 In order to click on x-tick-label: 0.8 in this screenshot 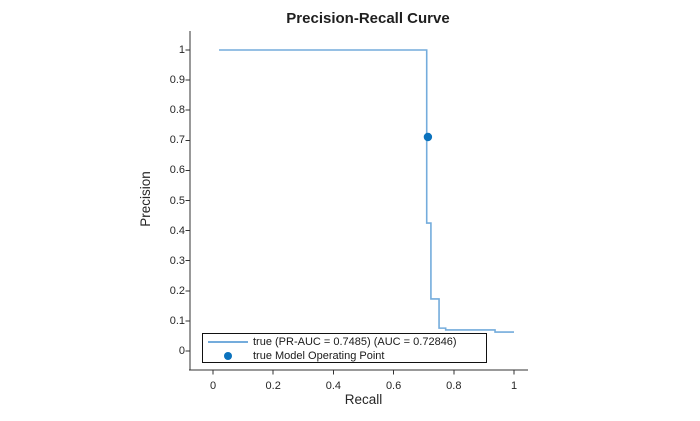, I will do `click(454, 386)`.